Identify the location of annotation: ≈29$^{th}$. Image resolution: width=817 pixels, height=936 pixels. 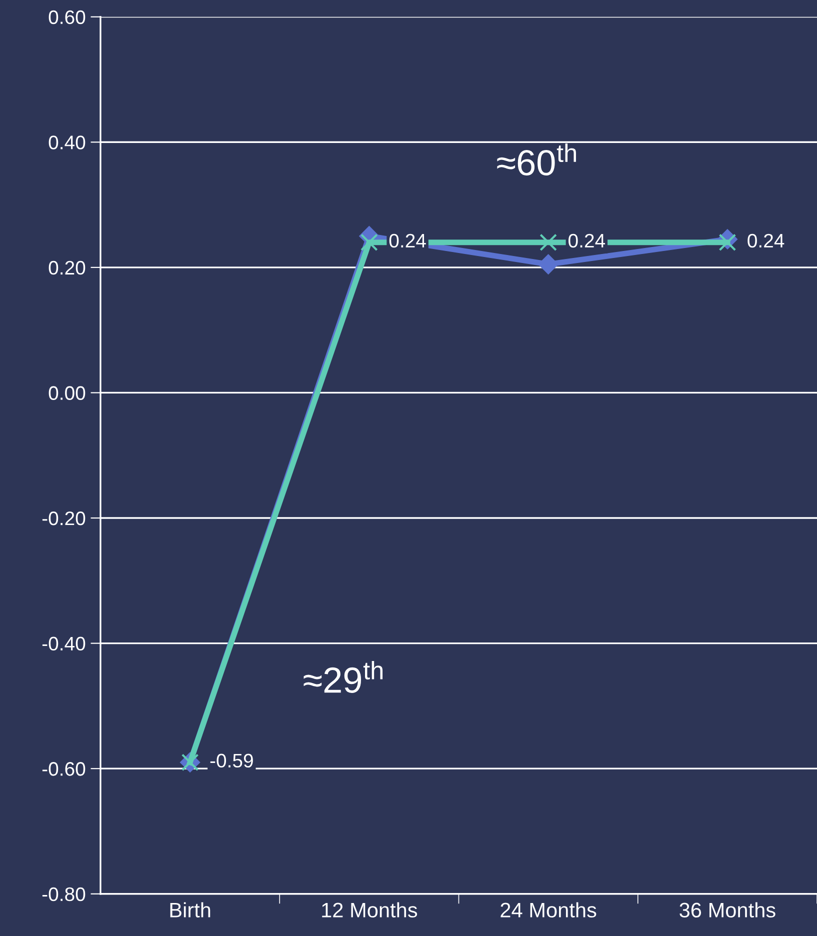
(343, 676).